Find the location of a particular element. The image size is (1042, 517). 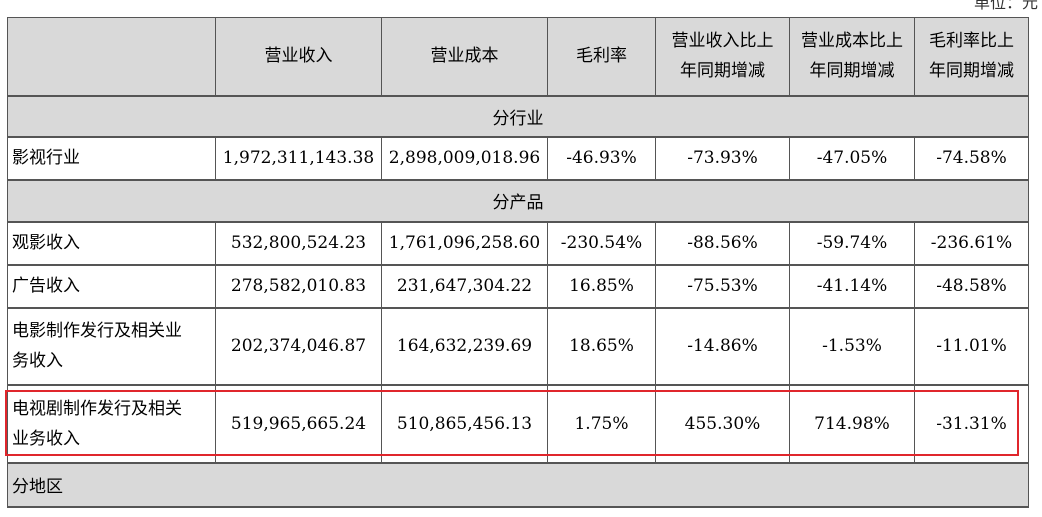

header-cost-yoy: 营业成本比上 年同期增减 is located at coordinates (852, 57).